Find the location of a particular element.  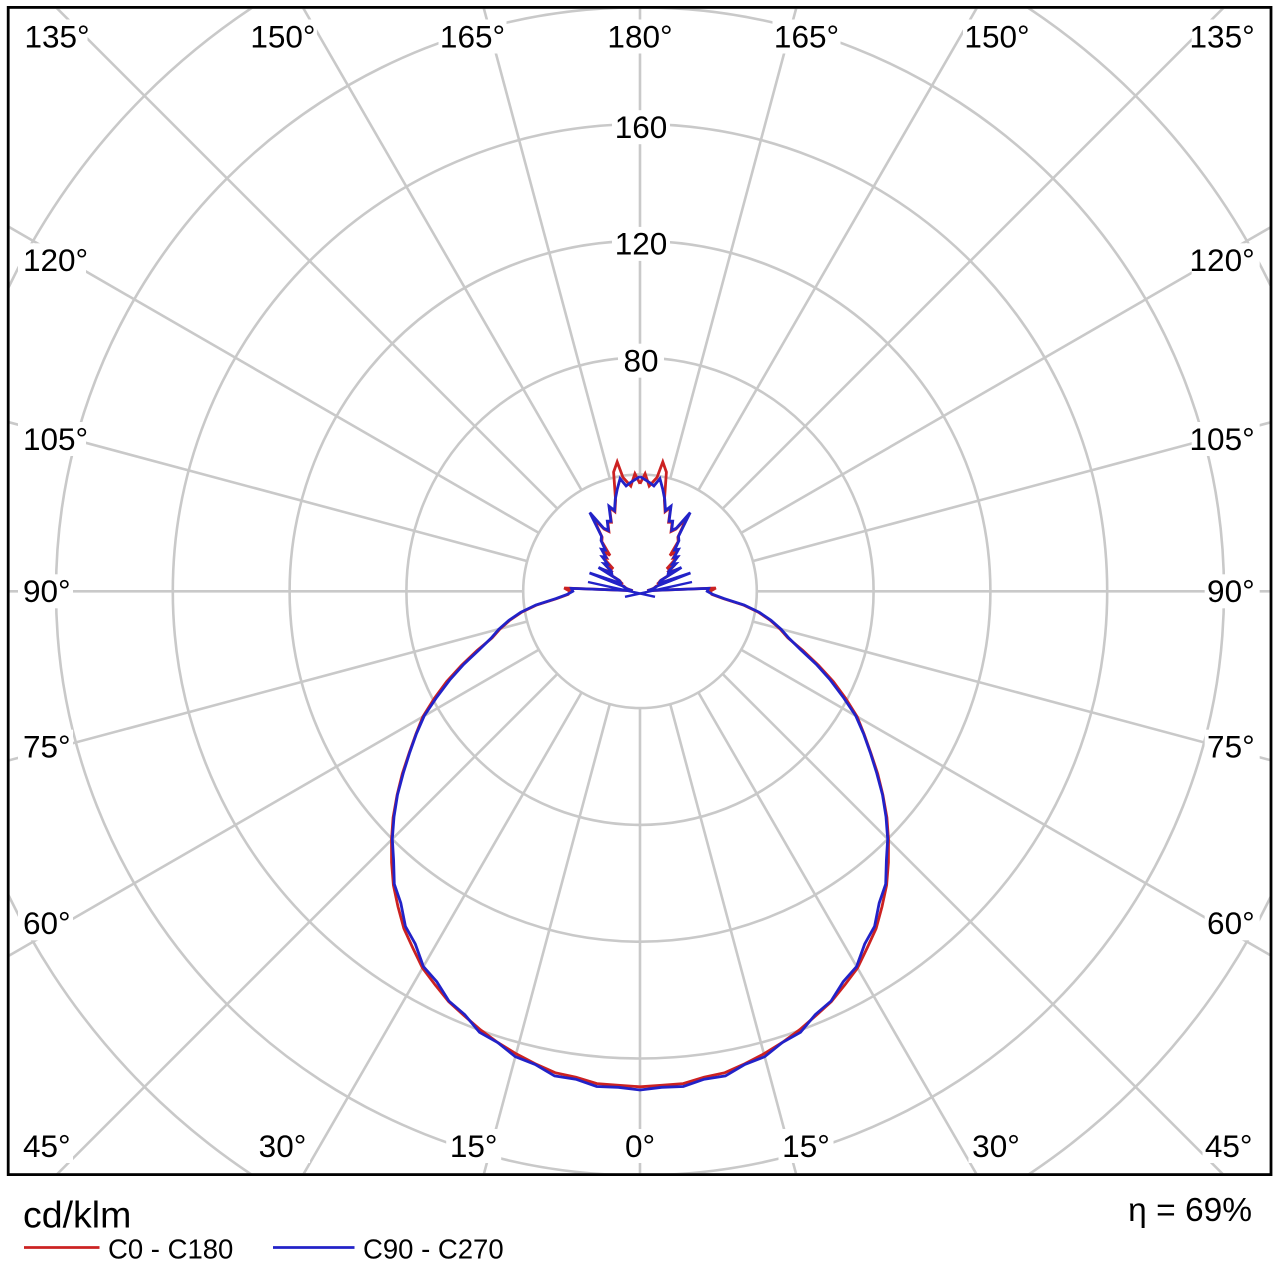

svg-text: C90 - C270 is located at coordinates (433, 1249).